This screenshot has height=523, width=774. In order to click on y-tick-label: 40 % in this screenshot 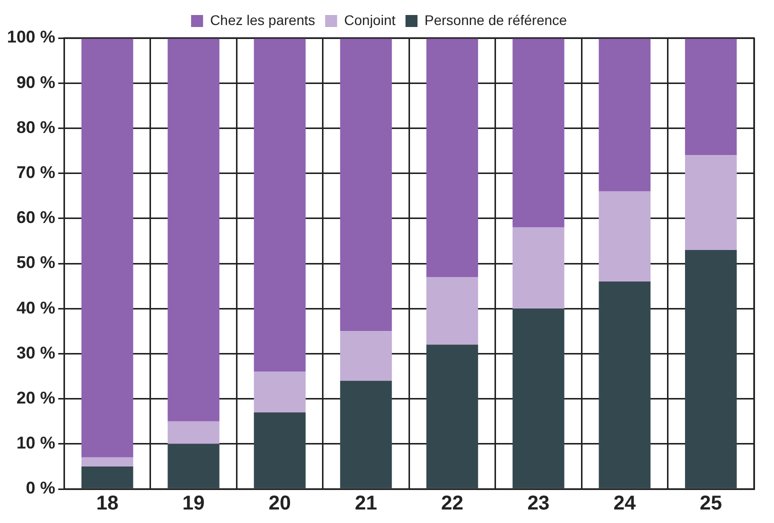, I will do `click(36, 308)`.